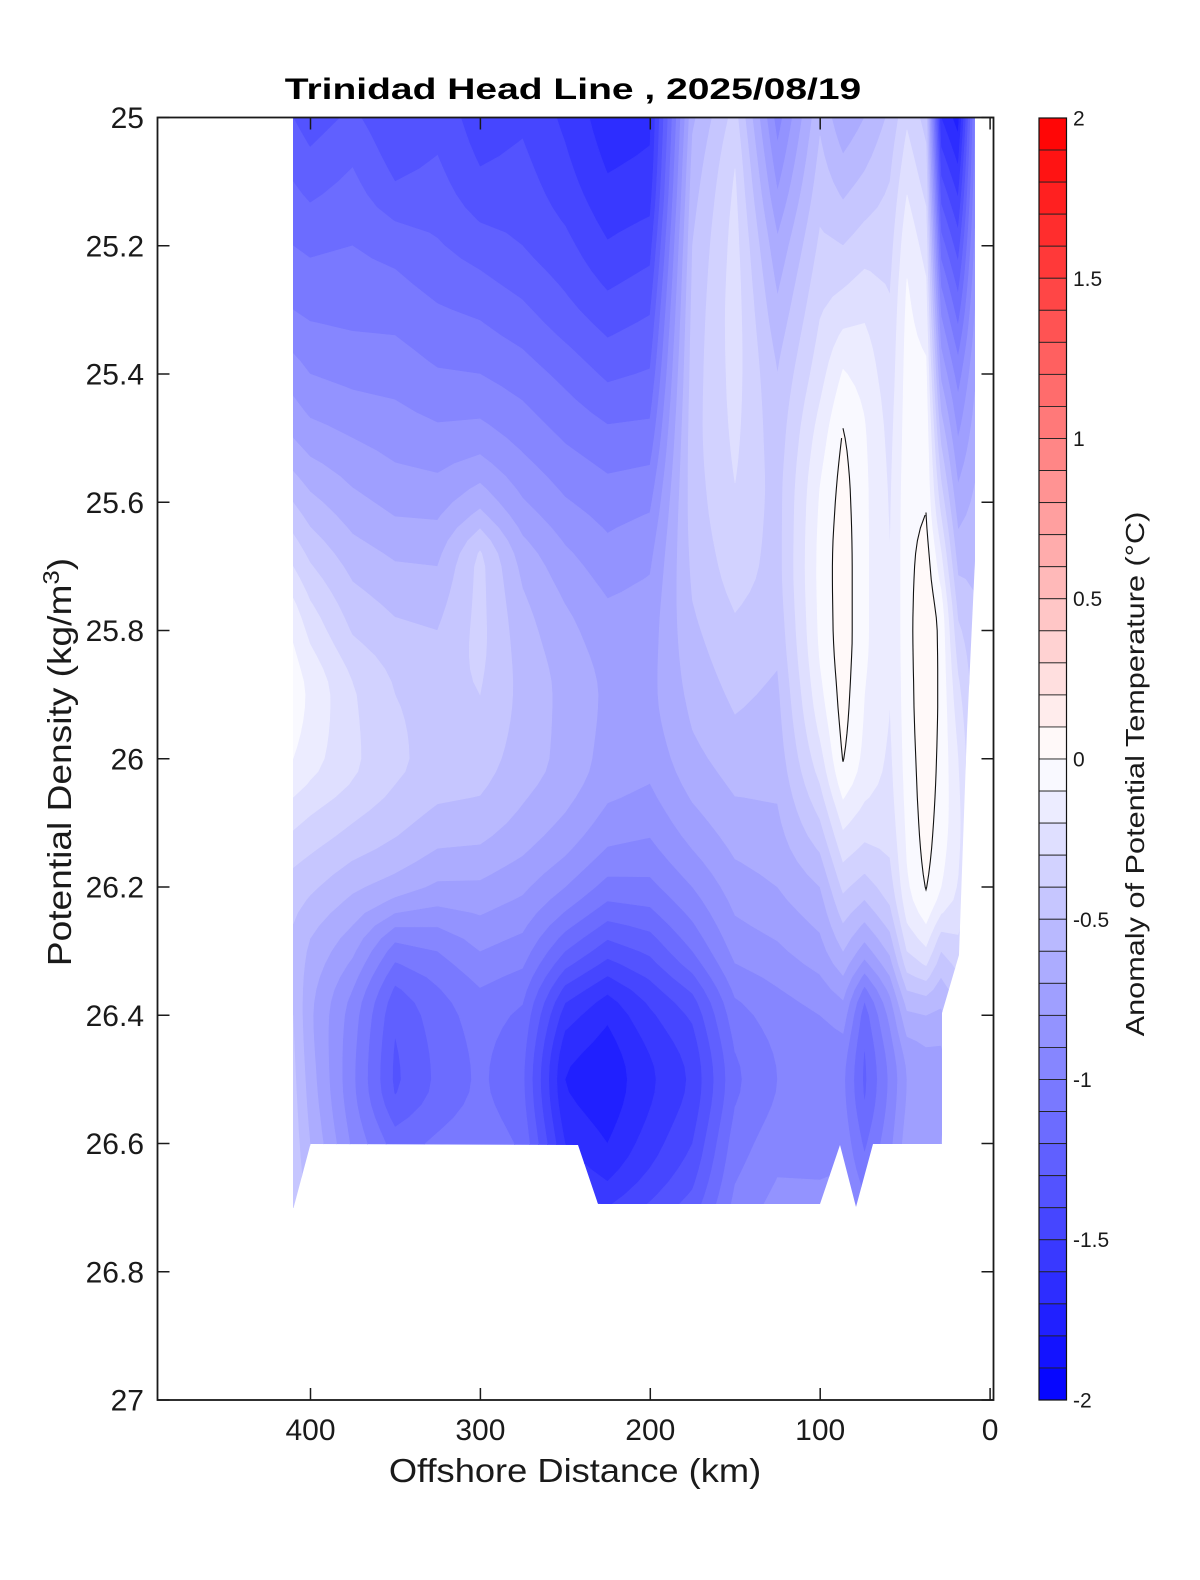  I want to click on svg-text: Offshore Distance (km), so click(575, 1471).